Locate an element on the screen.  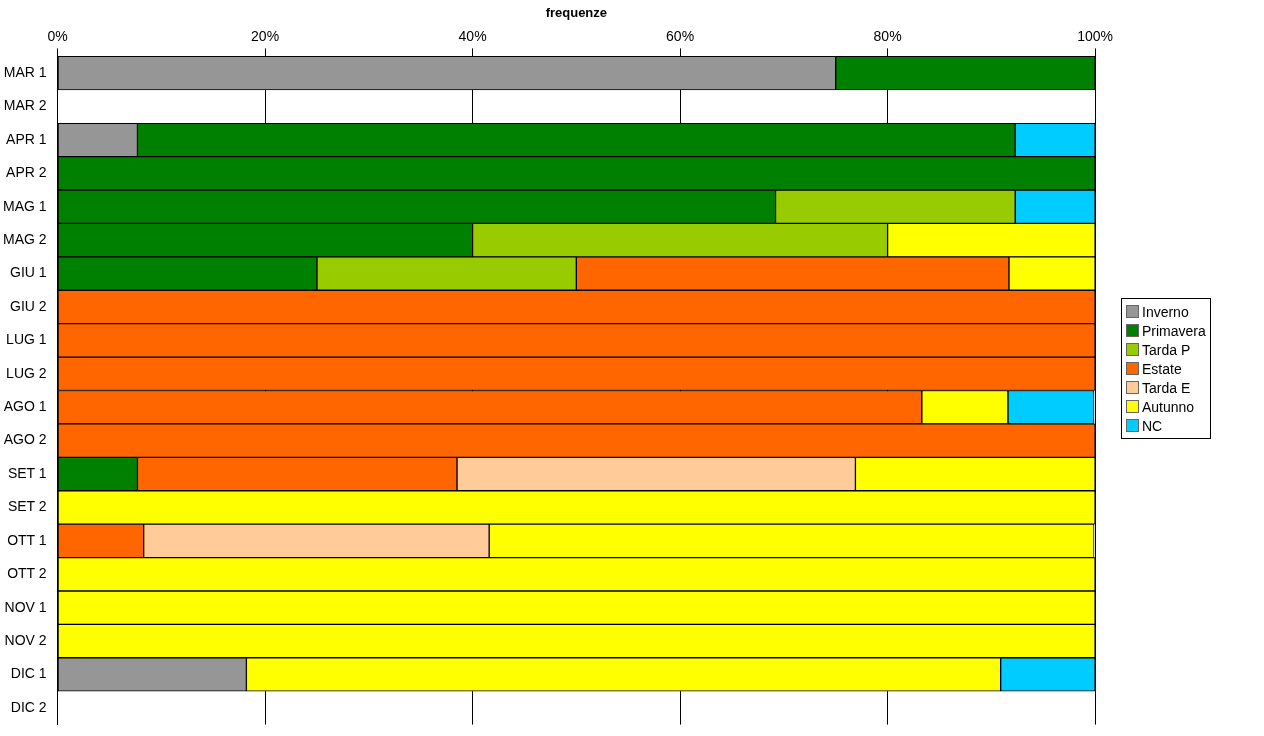
x-tick-label: 80% is located at coordinates (887, 35).